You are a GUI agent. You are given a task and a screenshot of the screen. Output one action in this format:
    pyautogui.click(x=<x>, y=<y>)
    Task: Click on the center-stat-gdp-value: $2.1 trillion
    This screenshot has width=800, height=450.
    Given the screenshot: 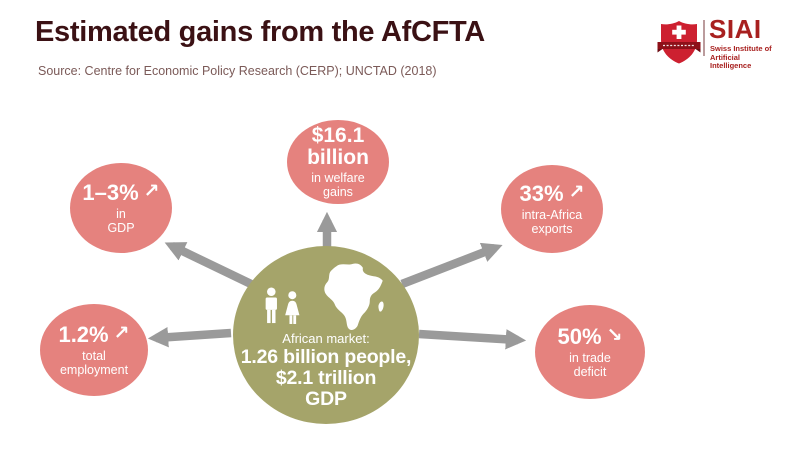 What is the action you would take?
    pyautogui.click(x=326, y=378)
    